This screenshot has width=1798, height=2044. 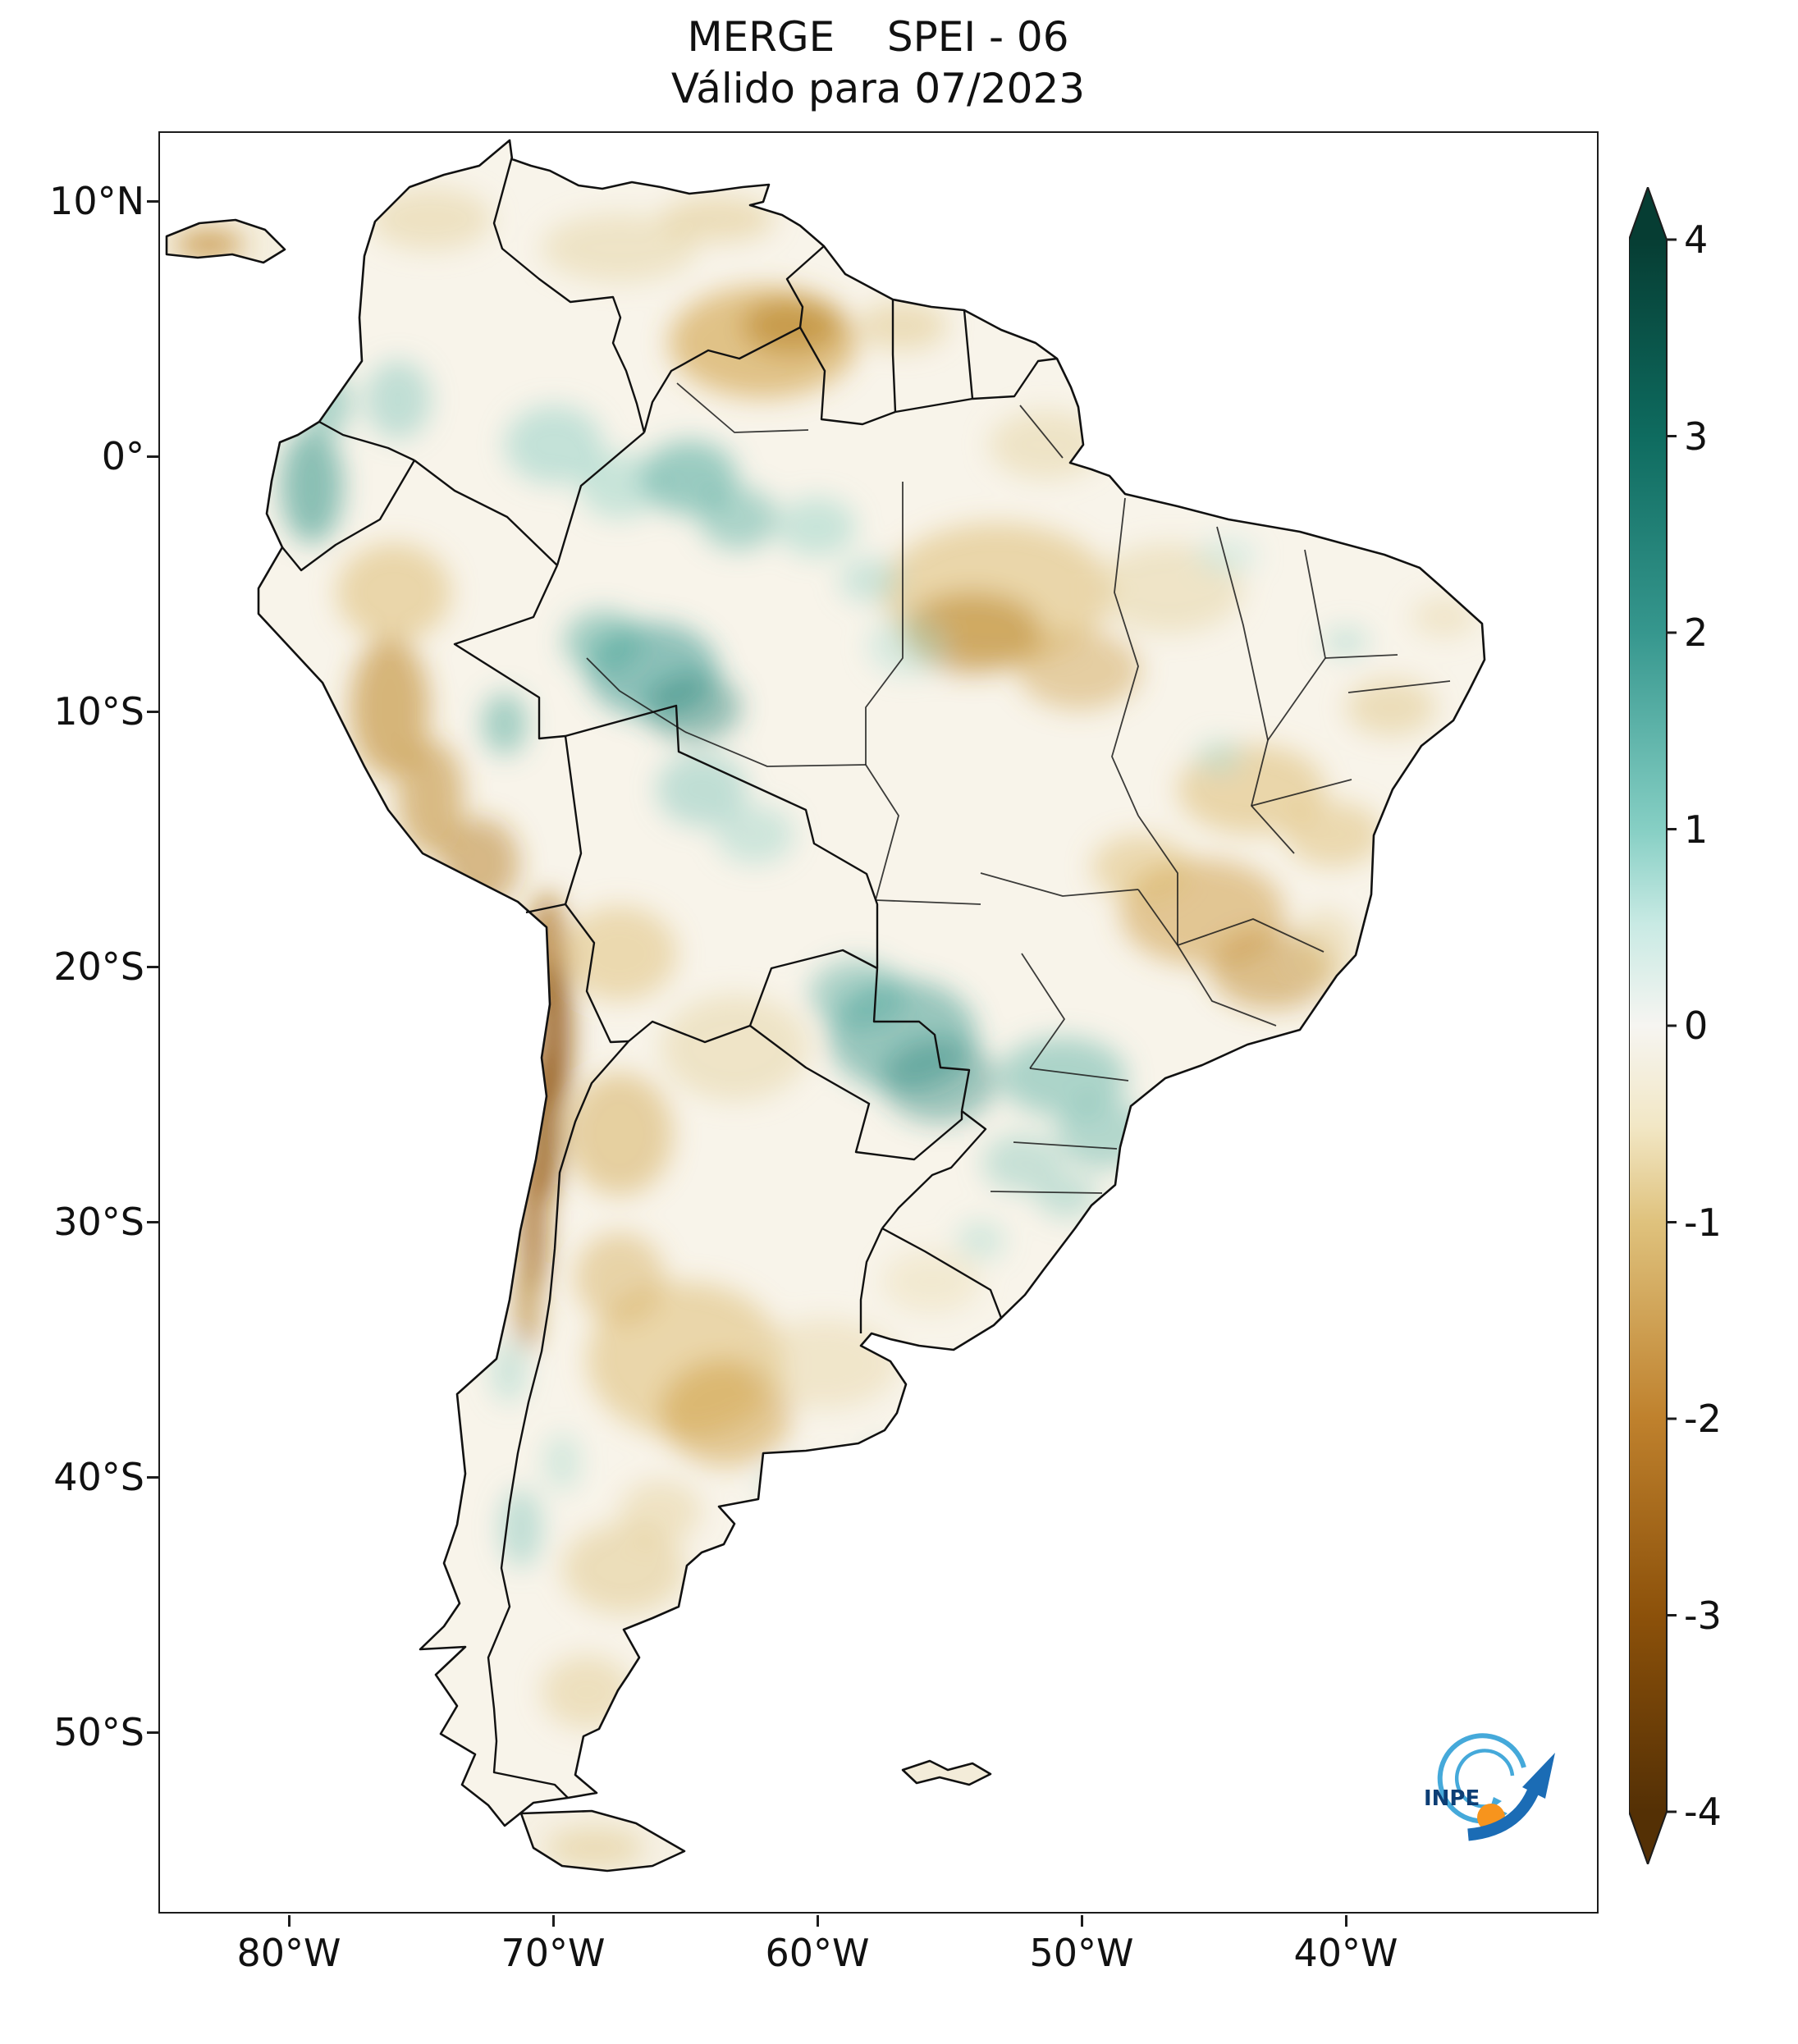 What do you see at coordinates (1648, 1025) in the screenshot?
I see `colorbar-gradient` at bounding box center [1648, 1025].